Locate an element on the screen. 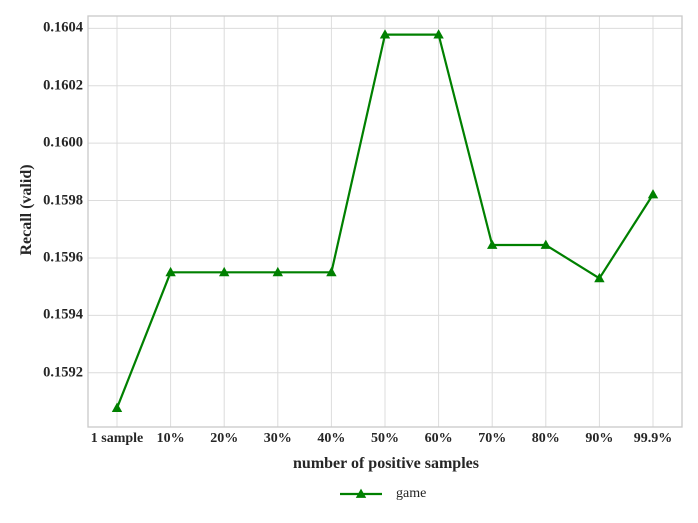  y-tick-label: 0.1592 is located at coordinates (63, 372).